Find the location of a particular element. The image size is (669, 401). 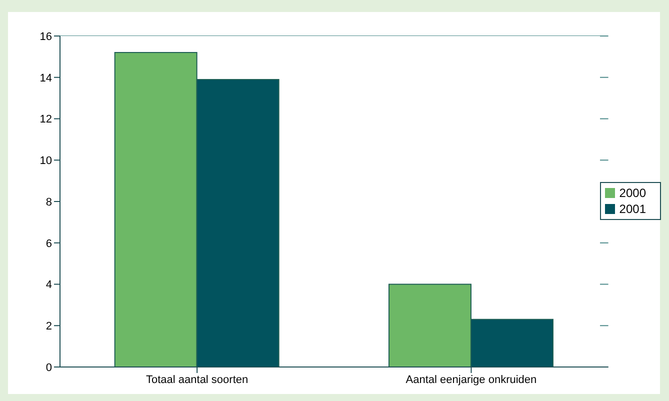

x-tick-label: Totaal aantal soorten is located at coordinates (197, 380).